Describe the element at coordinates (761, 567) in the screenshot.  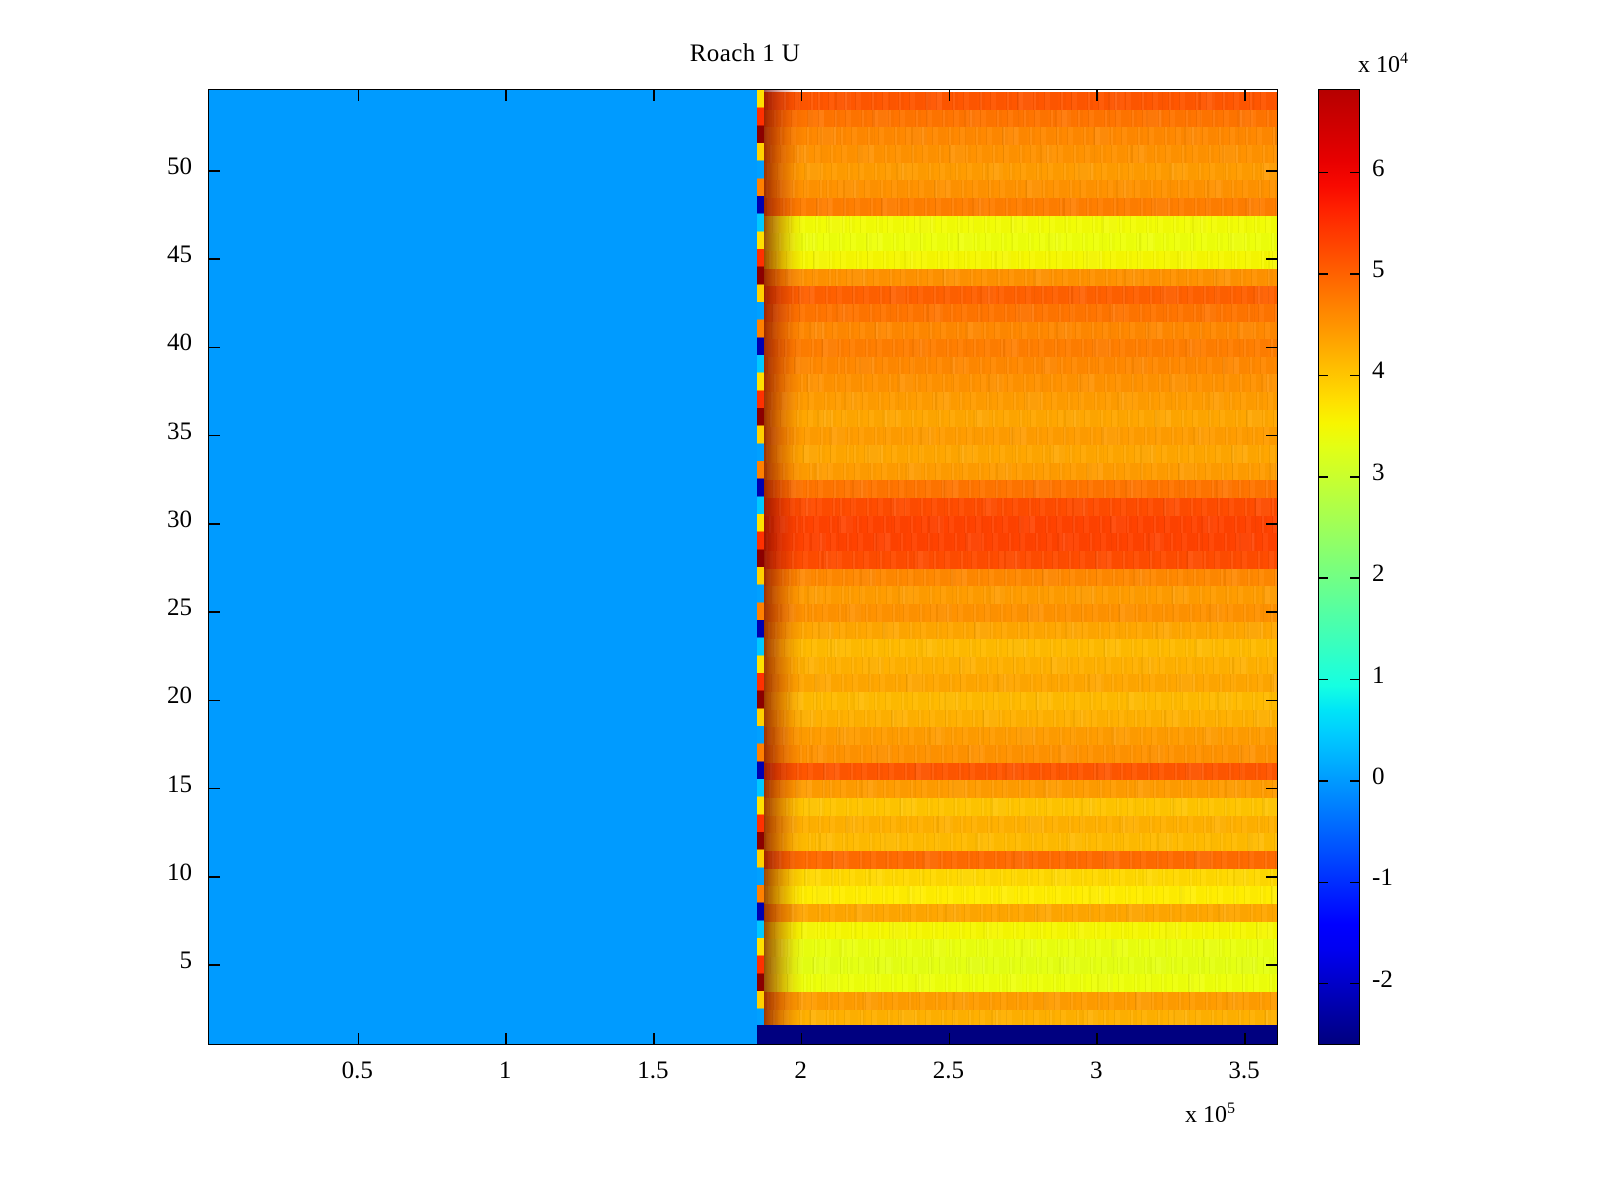
I see `onset-transition-column` at that location.